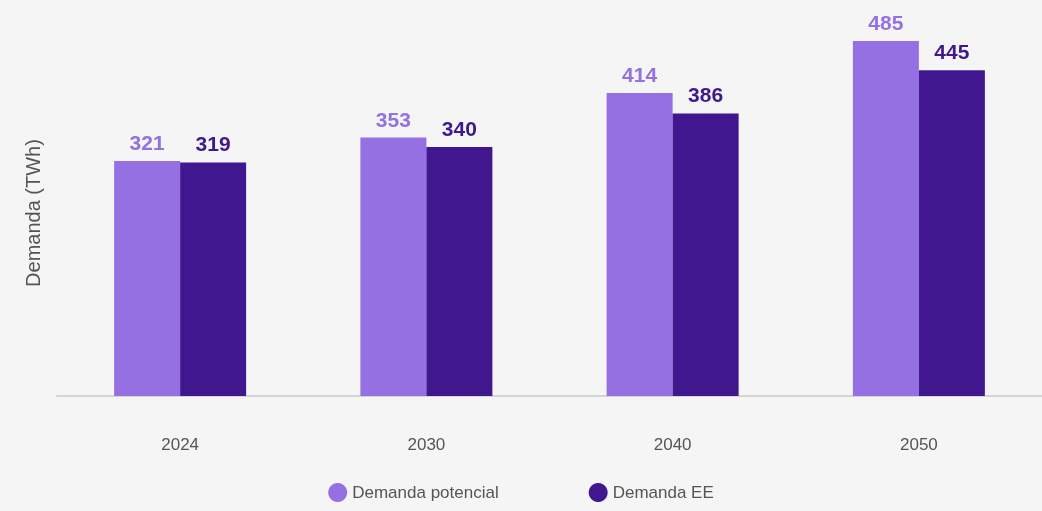 Image resolution: width=1042 pixels, height=511 pixels. Describe the element at coordinates (886, 22) in the screenshot. I see `data-label: 485` at that location.